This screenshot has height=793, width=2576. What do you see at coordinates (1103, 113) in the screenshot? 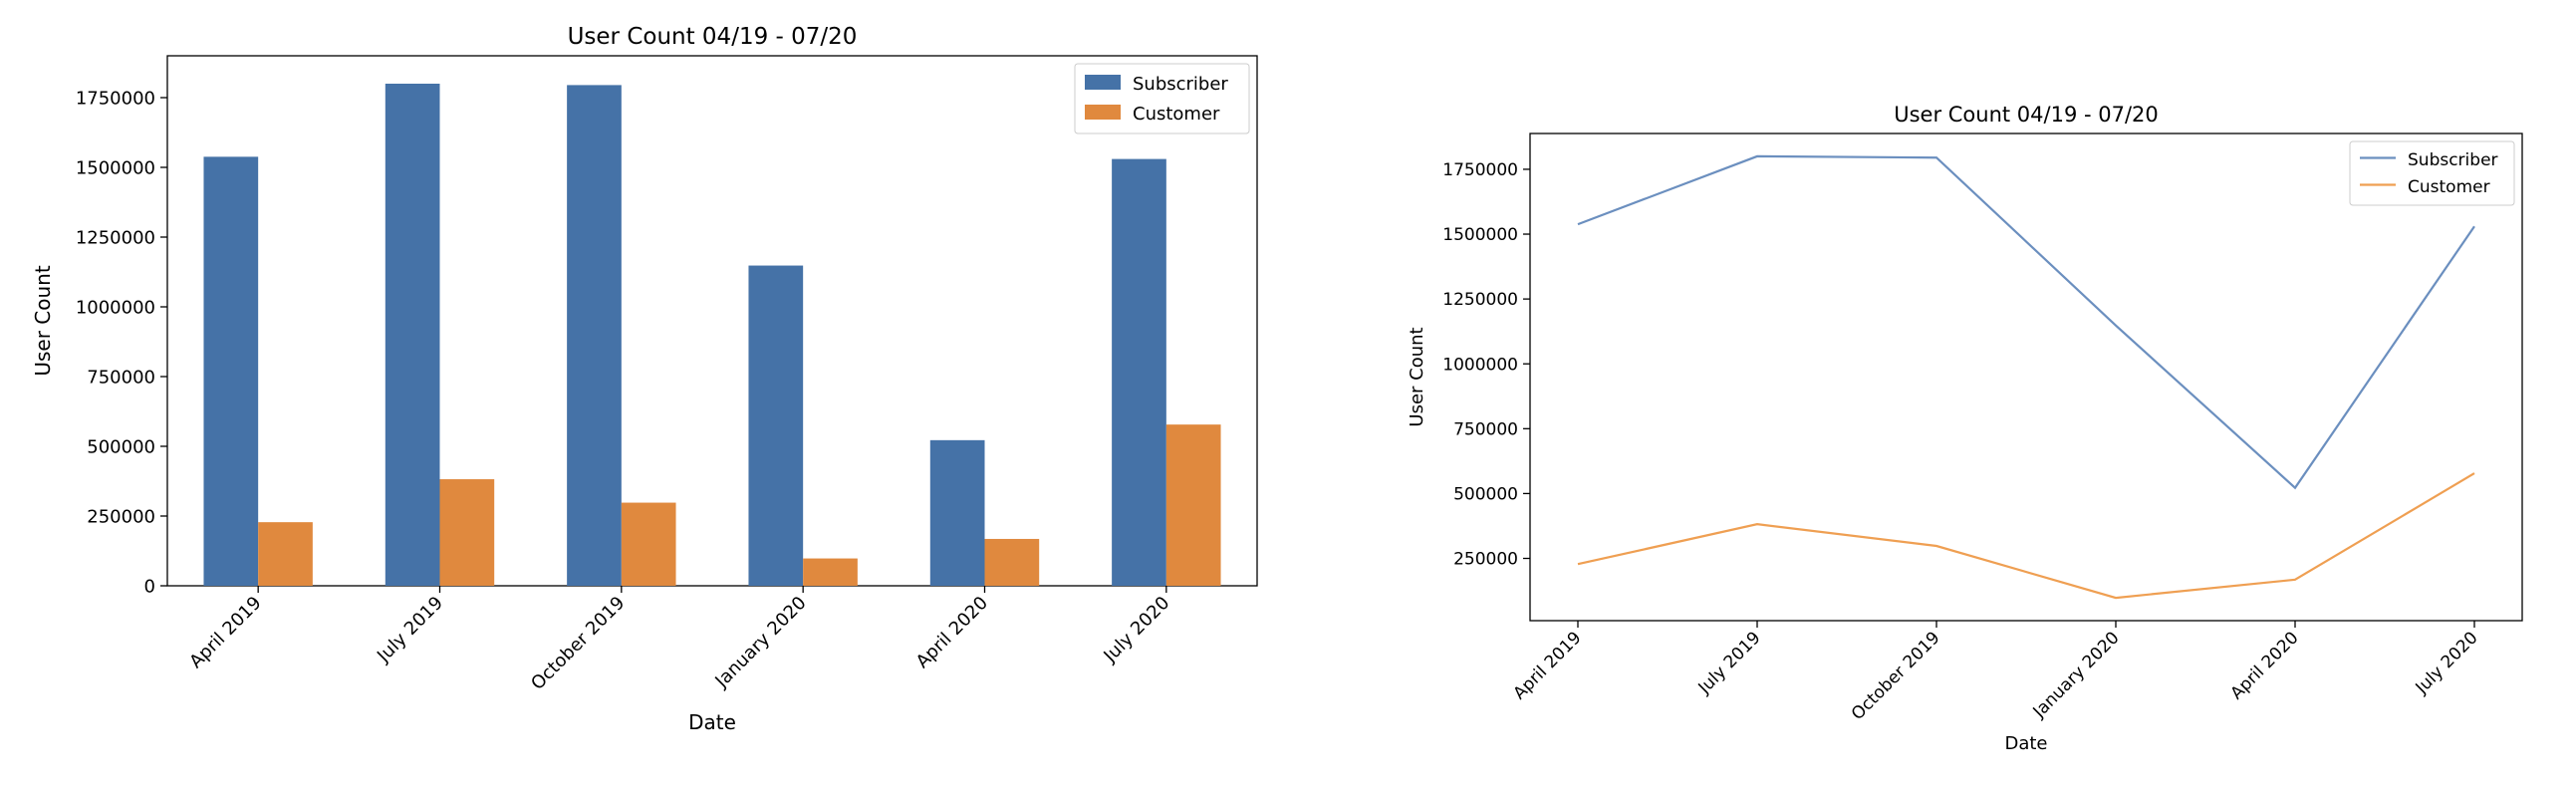
I see `legend-swatch-customer` at bounding box center [1103, 113].